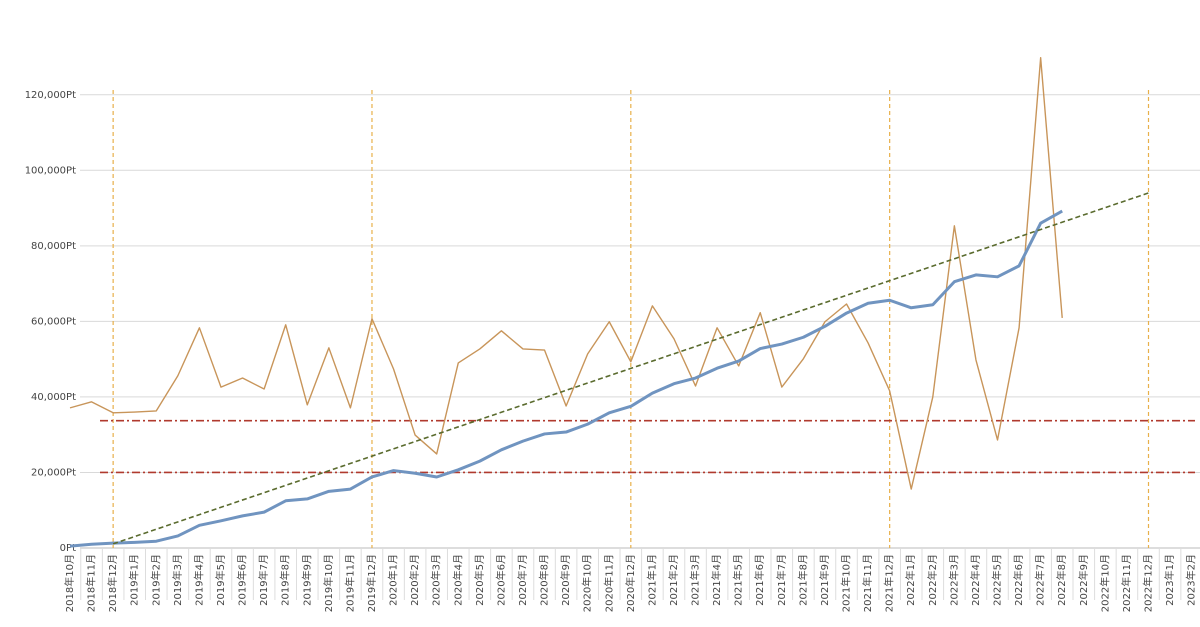 The width and height of the screenshot is (1200, 627). What do you see at coordinates (738, 580) in the screenshot?
I see `x-tick-label: 2021年5月` at bounding box center [738, 580].